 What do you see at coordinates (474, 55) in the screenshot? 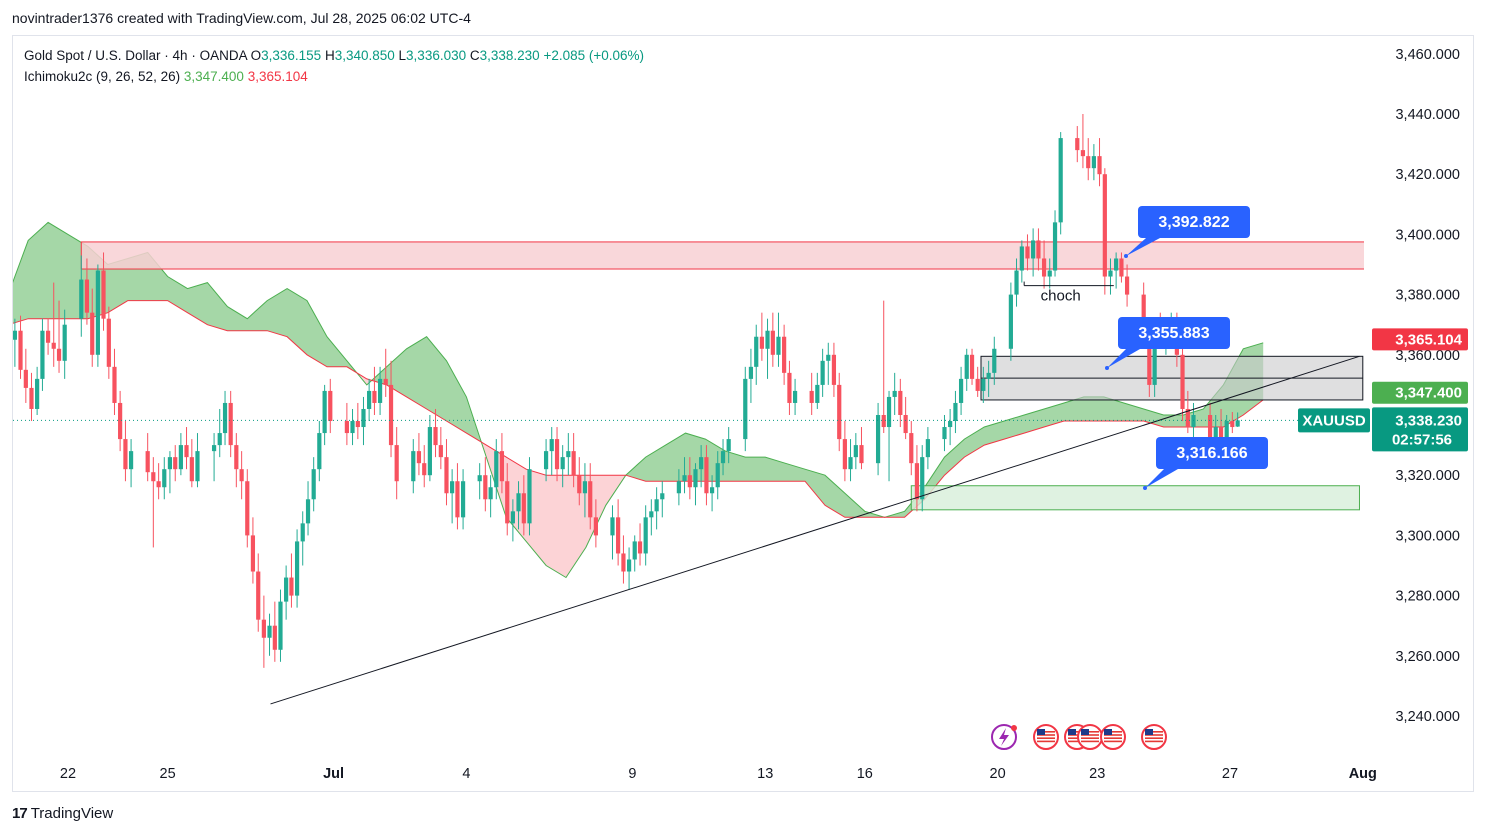
I see `legend-close-label: C` at bounding box center [474, 55].